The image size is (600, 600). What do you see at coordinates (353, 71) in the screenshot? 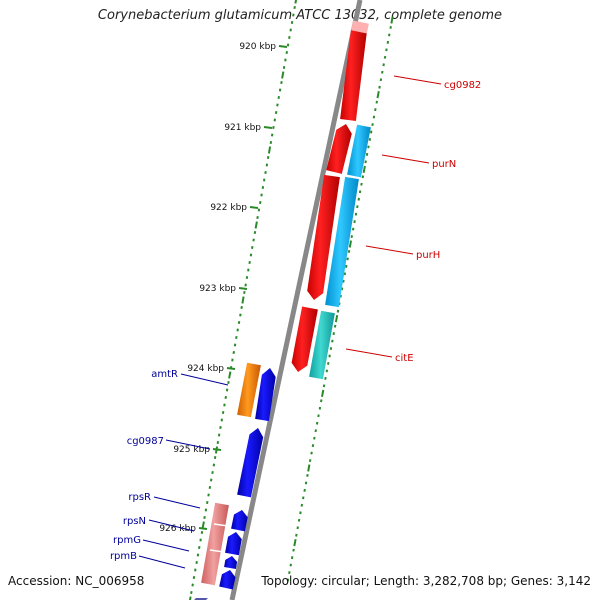
I see `gene-cg0982` at bounding box center [353, 71].